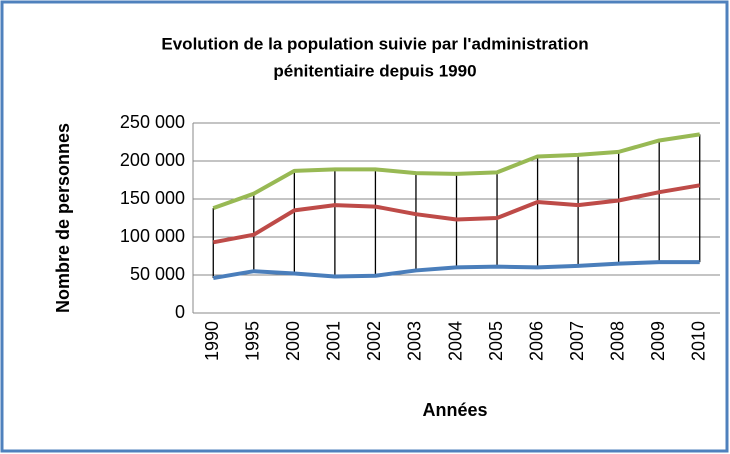 The height and width of the screenshot is (454, 730). What do you see at coordinates (180, 312) in the screenshot?
I see `y-tick-label: 0` at bounding box center [180, 312].